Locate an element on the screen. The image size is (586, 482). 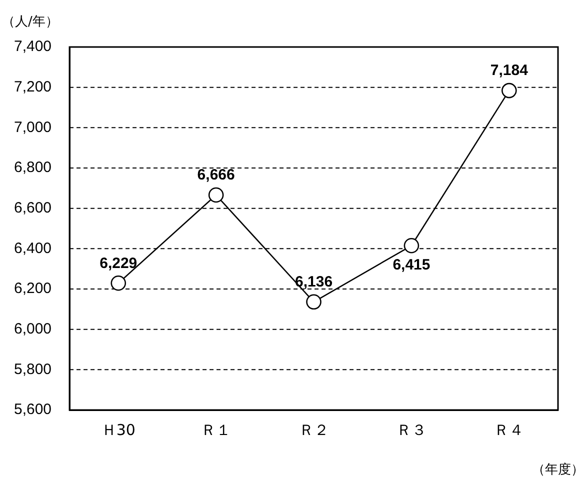
y-tick-label: 6,000 is located at coordinates (33, 329).